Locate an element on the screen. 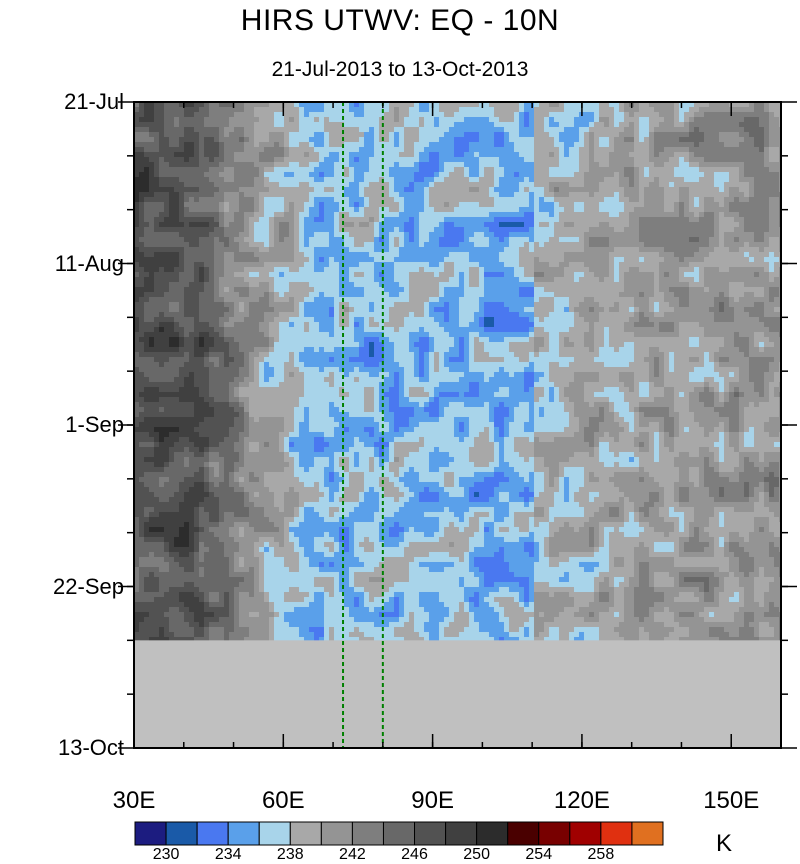 The width and height of the screenshot is (800, 864). x-tick-label: 90E is located at coordinates (432, 800).